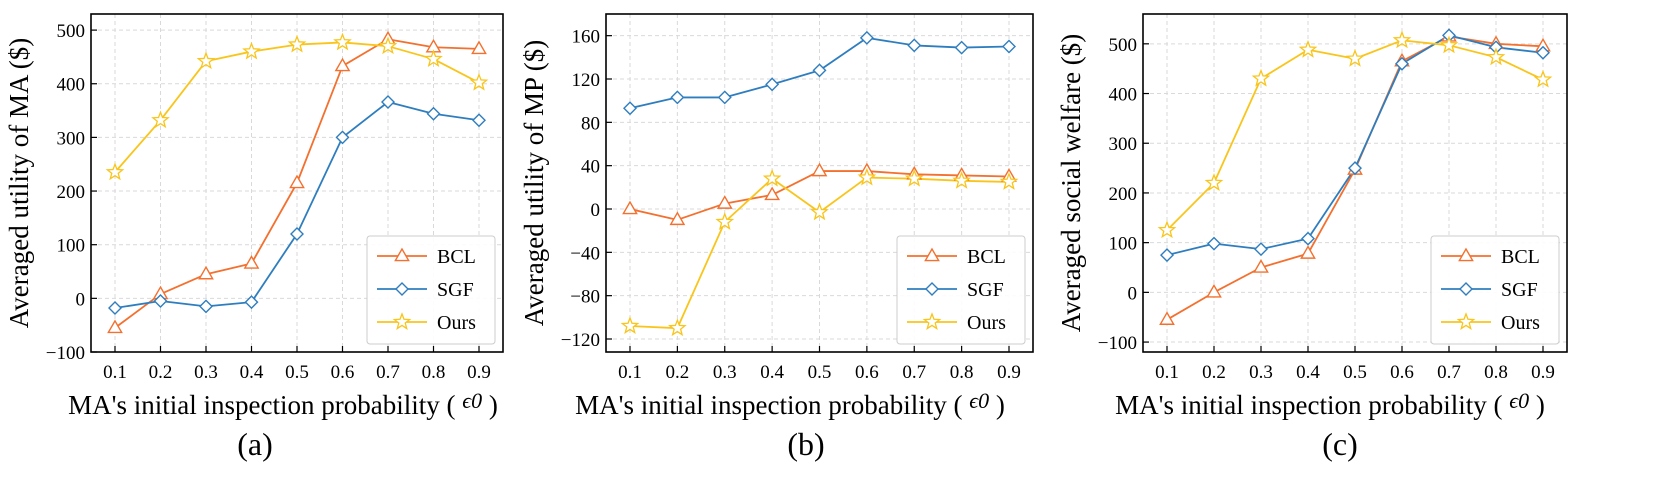 The image size is (1660, 492). What do you see at coordinates (820, 372) in the screenshot?
I see `x-tick-label: 0.5` at bounding box center [820, 372].